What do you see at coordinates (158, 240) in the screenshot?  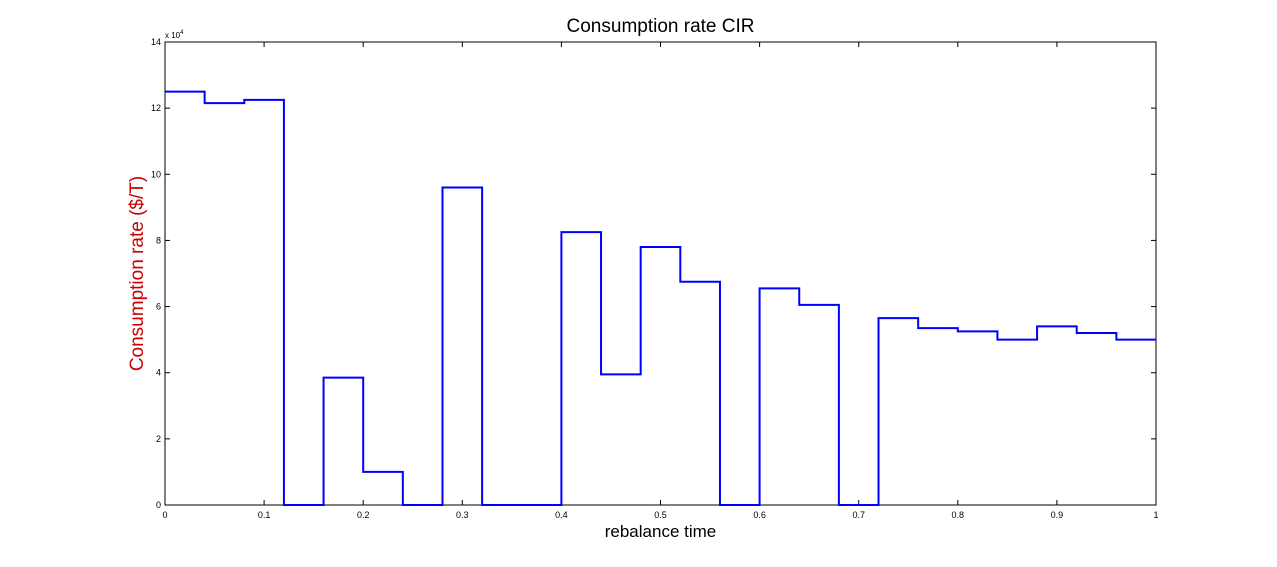 I see `y-tick-label: 8` at bounding box center [158, 240].